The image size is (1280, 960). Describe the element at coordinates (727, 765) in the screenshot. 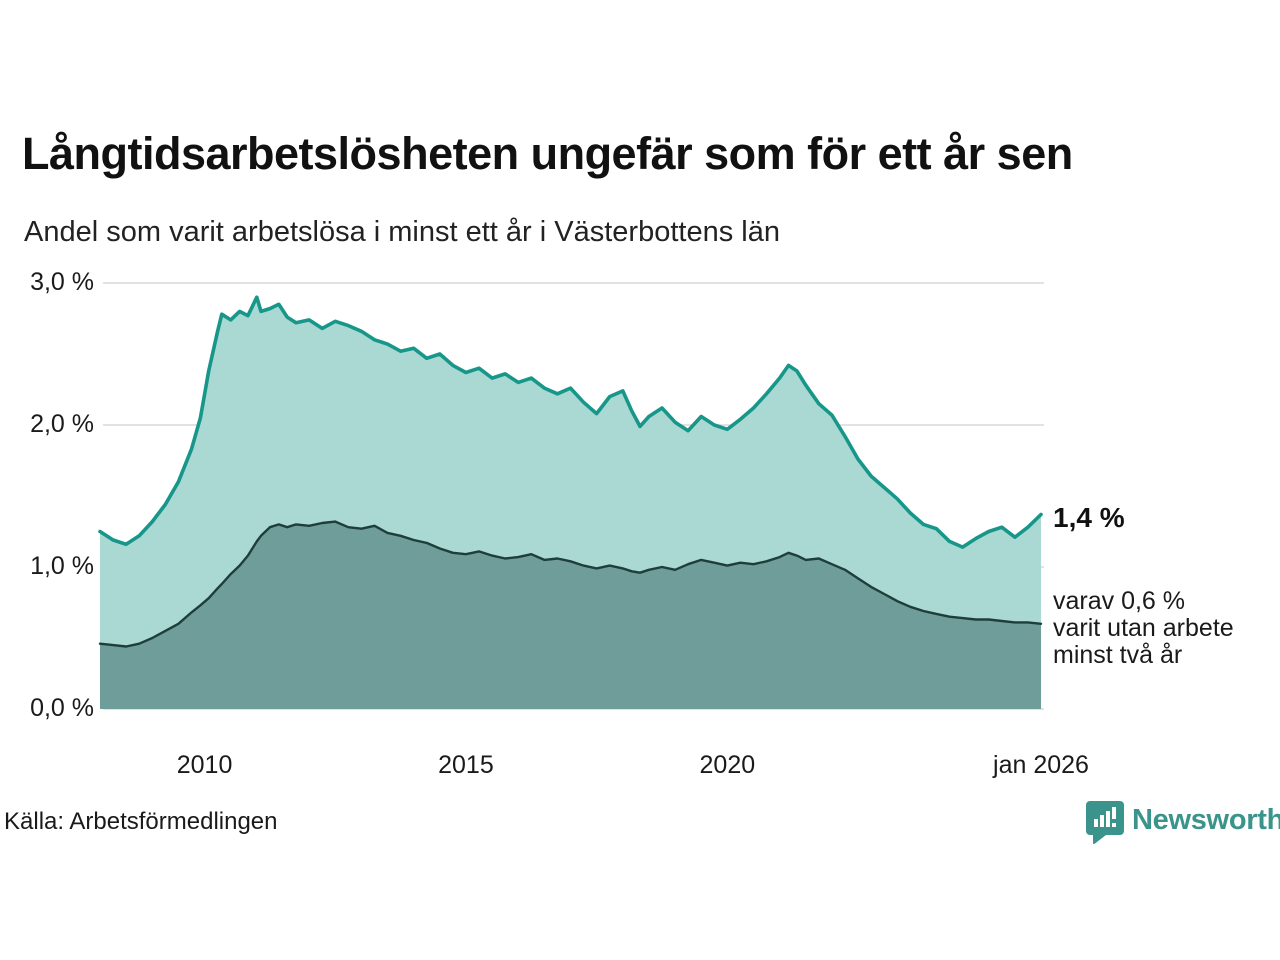

I see `x-tick-label: 2020` at that location.